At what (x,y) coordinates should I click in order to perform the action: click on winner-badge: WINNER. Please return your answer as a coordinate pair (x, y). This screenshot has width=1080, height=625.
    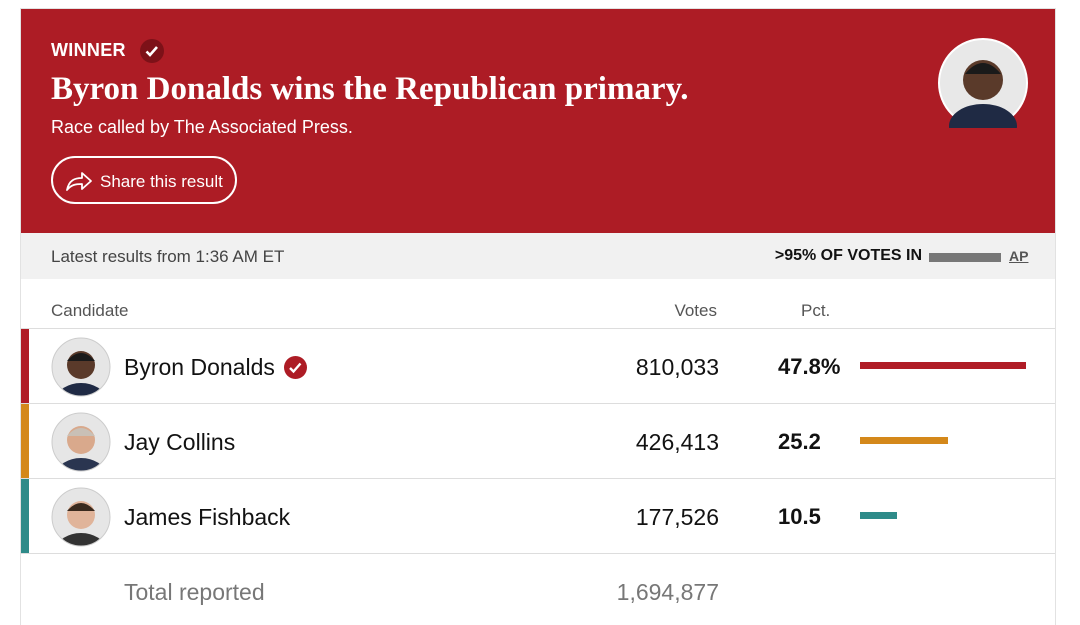
    Looking at the image, I should click on (88, 50).